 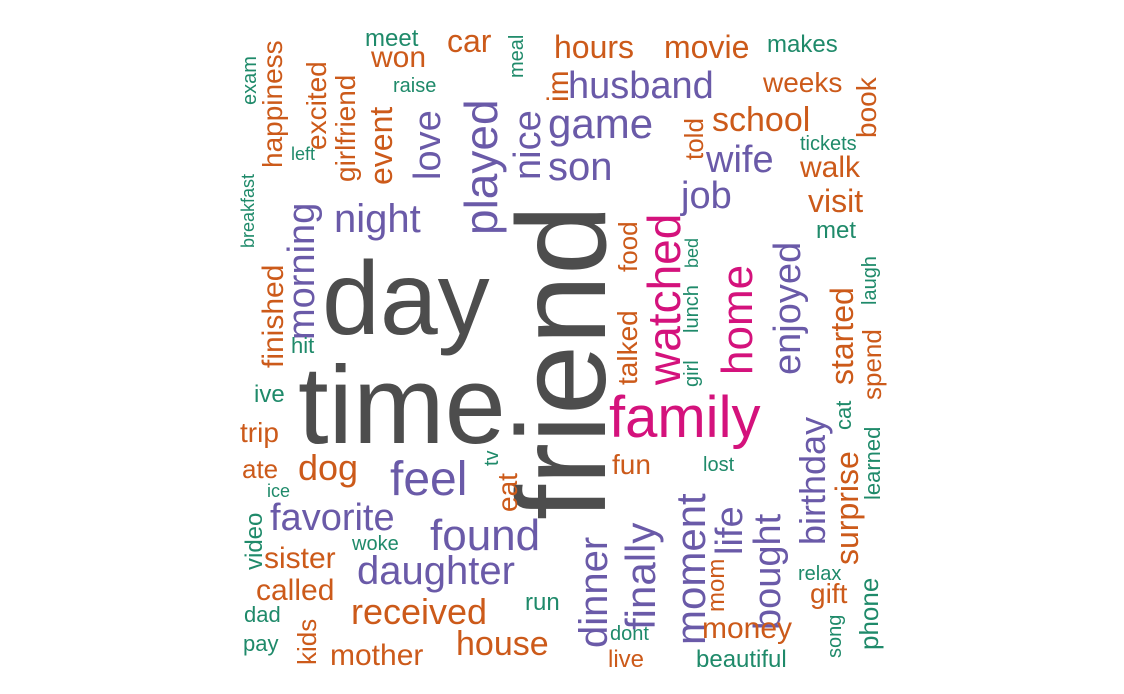 I want to click on word-im: im, so click(x=558, y=86).